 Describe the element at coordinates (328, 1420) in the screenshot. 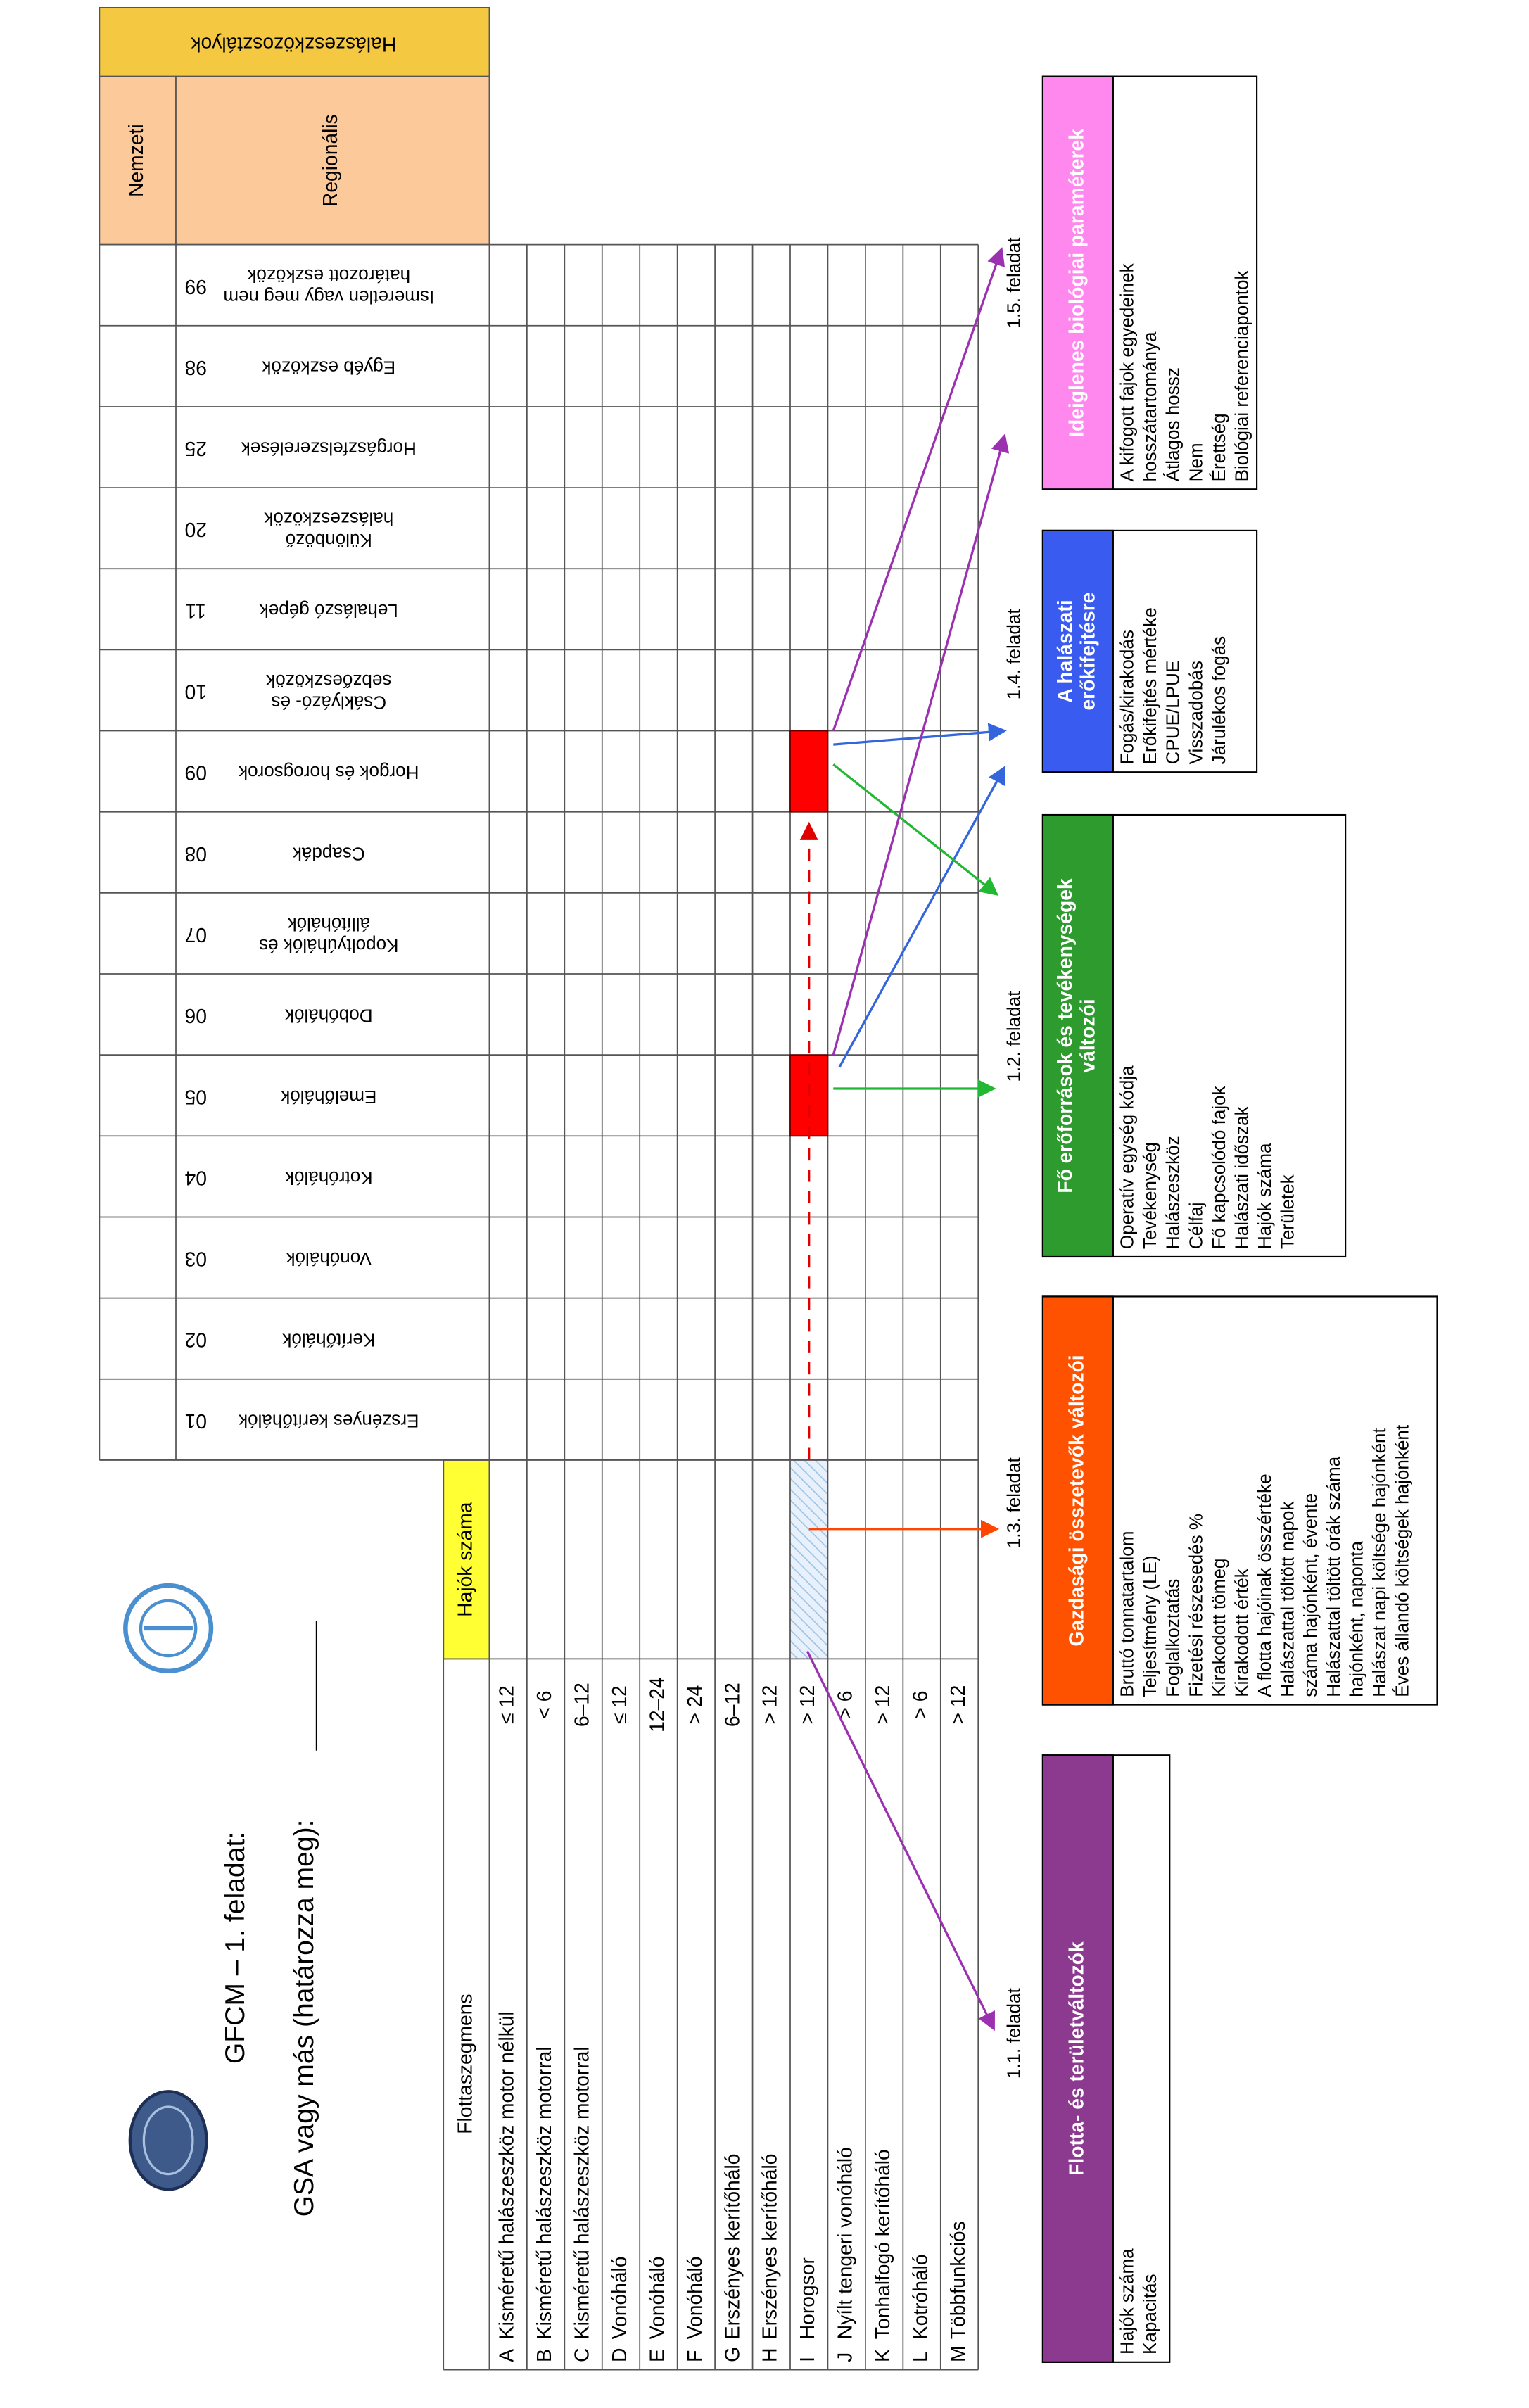

I see `gear-name: Erszényes kerítőhálók` at that location.